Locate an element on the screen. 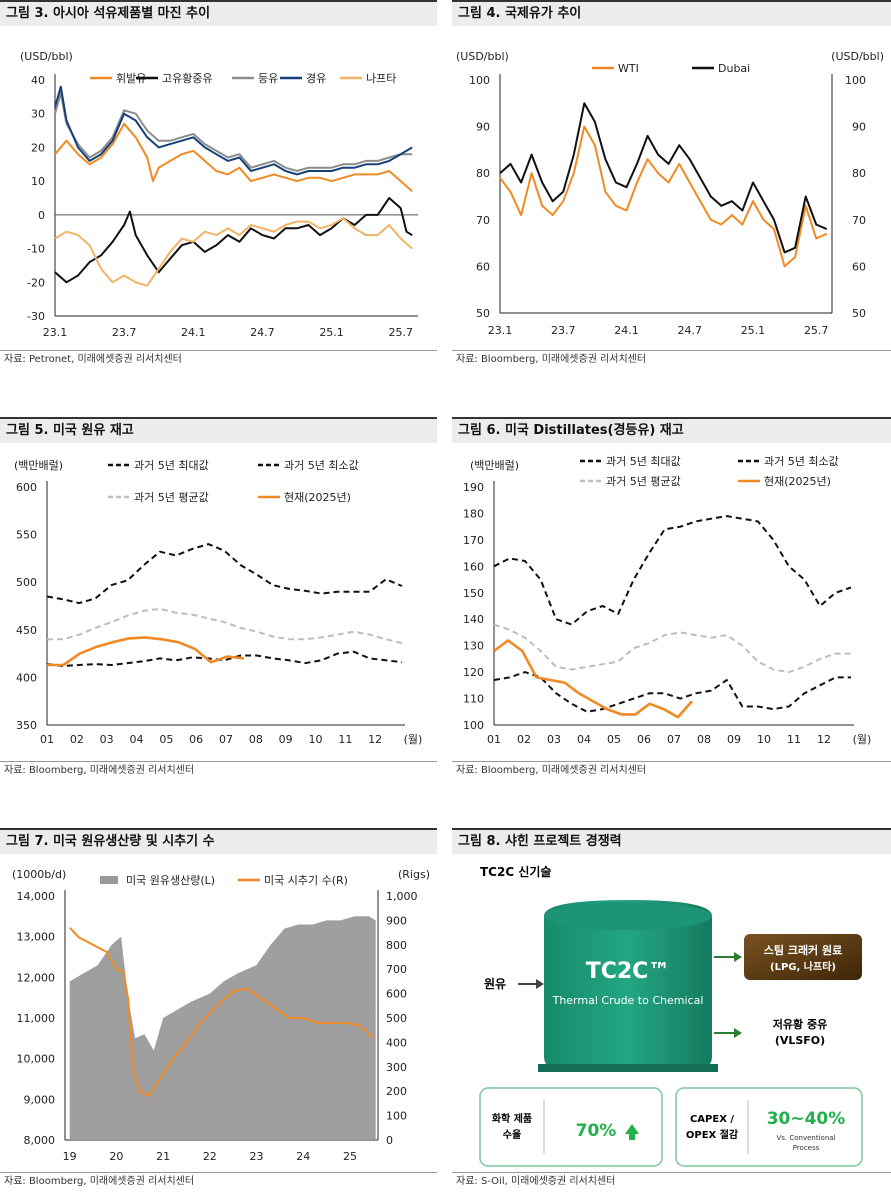 This screenshot has width=891, height=1199. x-tick-label: 25.7 is located at coordinates (400, 332).